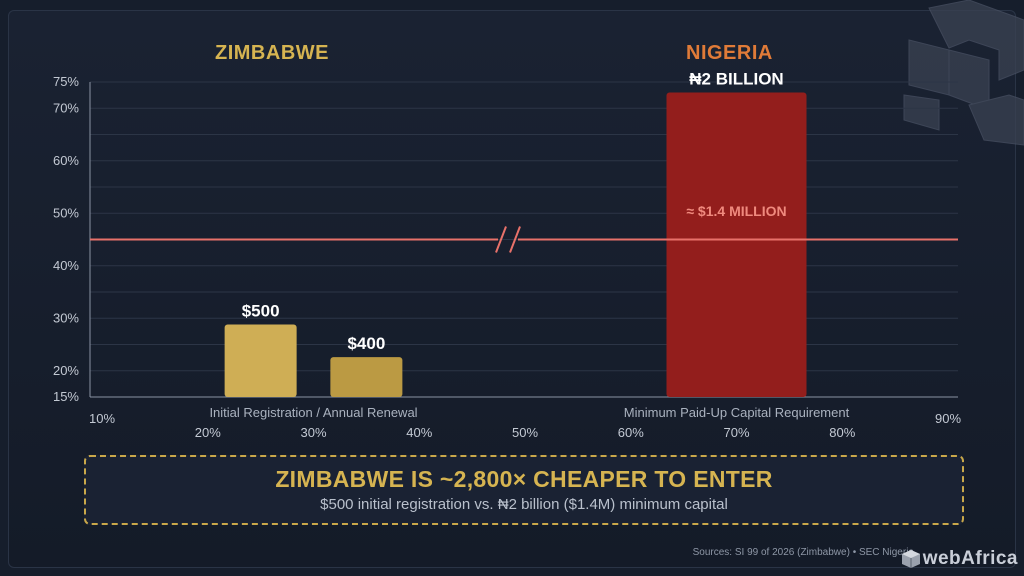  I want to click on x-tick-label: 90%, so click(948, 418).